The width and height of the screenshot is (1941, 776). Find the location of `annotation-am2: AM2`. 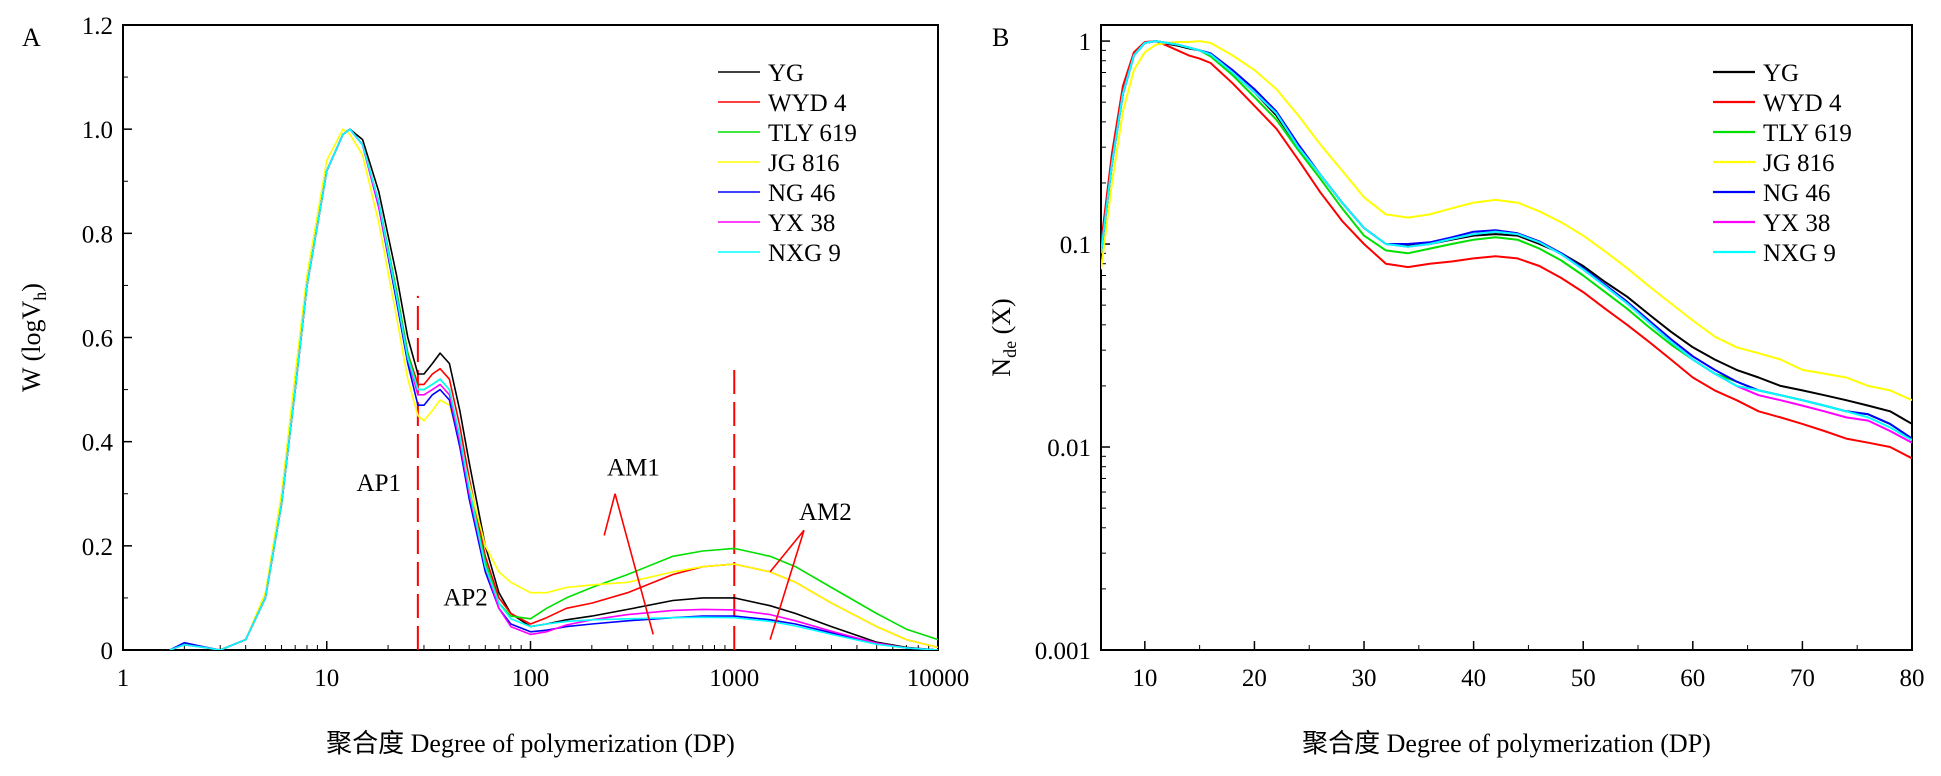

annotation-am2: AM2 is located at coordinates (825, 512).